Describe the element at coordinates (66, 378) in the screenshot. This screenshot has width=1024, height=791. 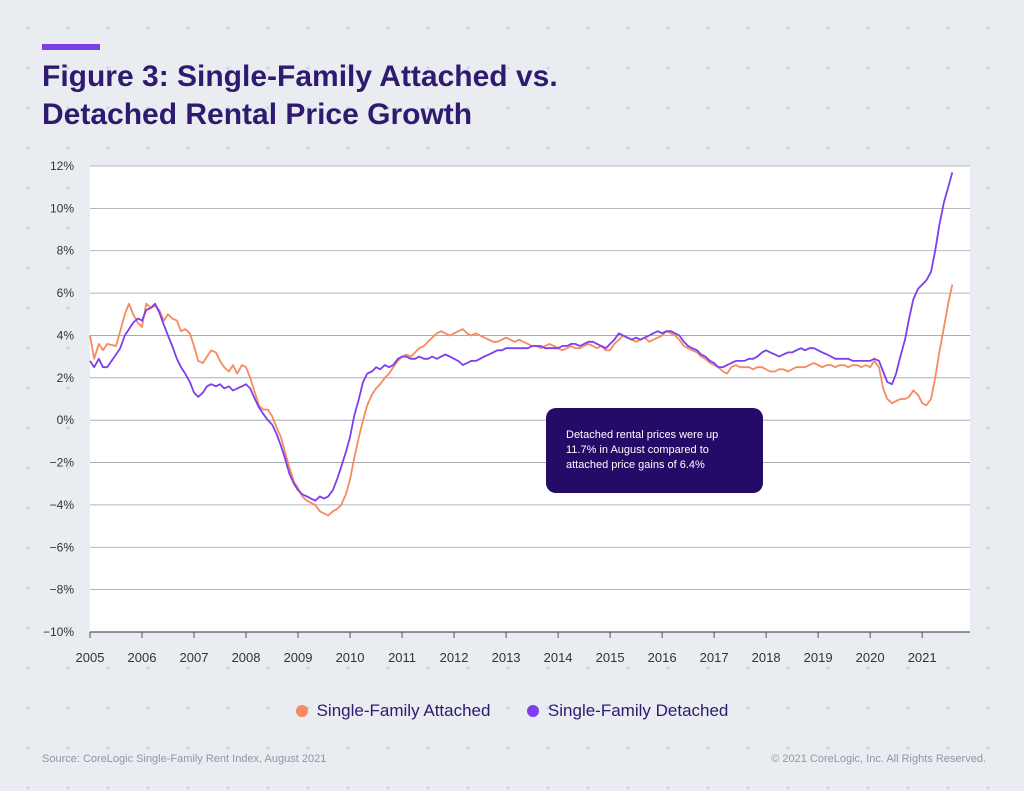
I see `y-tick-label: 2%` at that location.